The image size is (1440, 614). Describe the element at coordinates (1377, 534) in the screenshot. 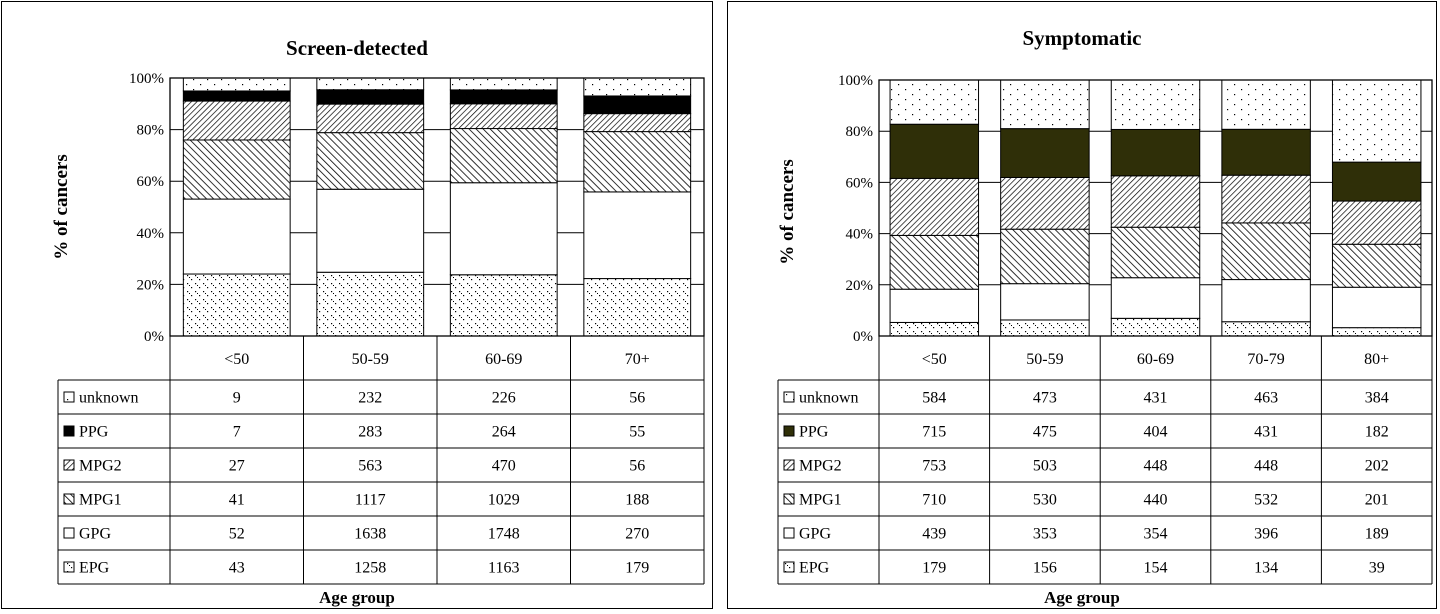

I see `data-label: 189` at that location.